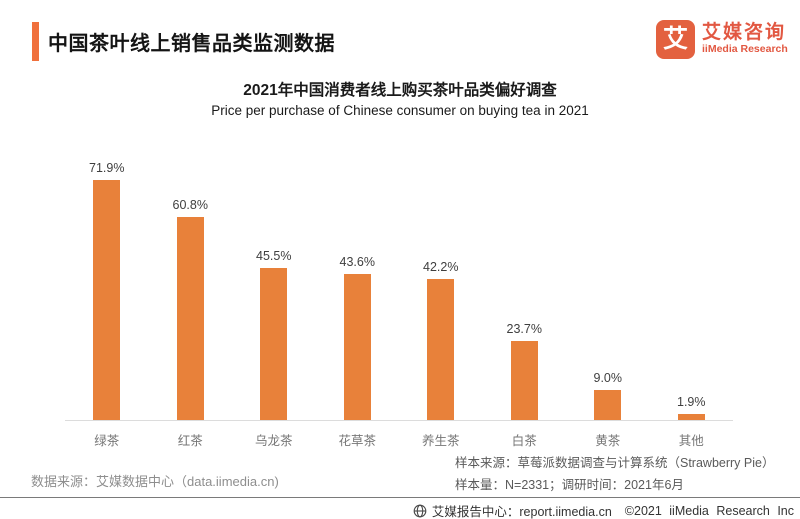 This screenshot has width=800, height=519. I want to click on data-source-note: 数据来源：艾媒数据中心（data.iimedia.cn), so click(155, 481).